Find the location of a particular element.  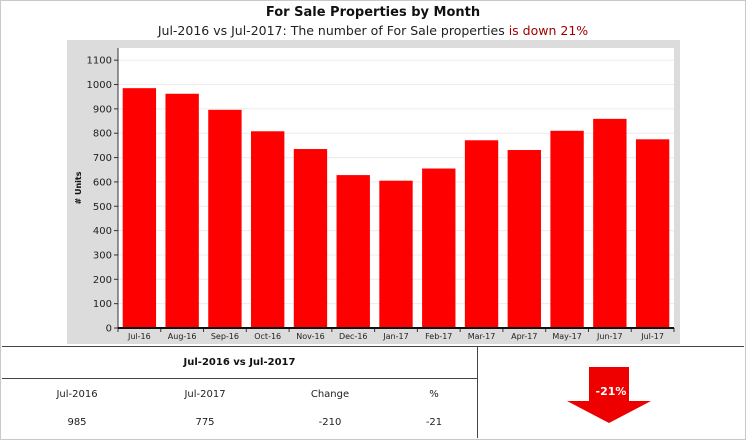

y-tick-label: 200 is located at coordinates (102, 280).